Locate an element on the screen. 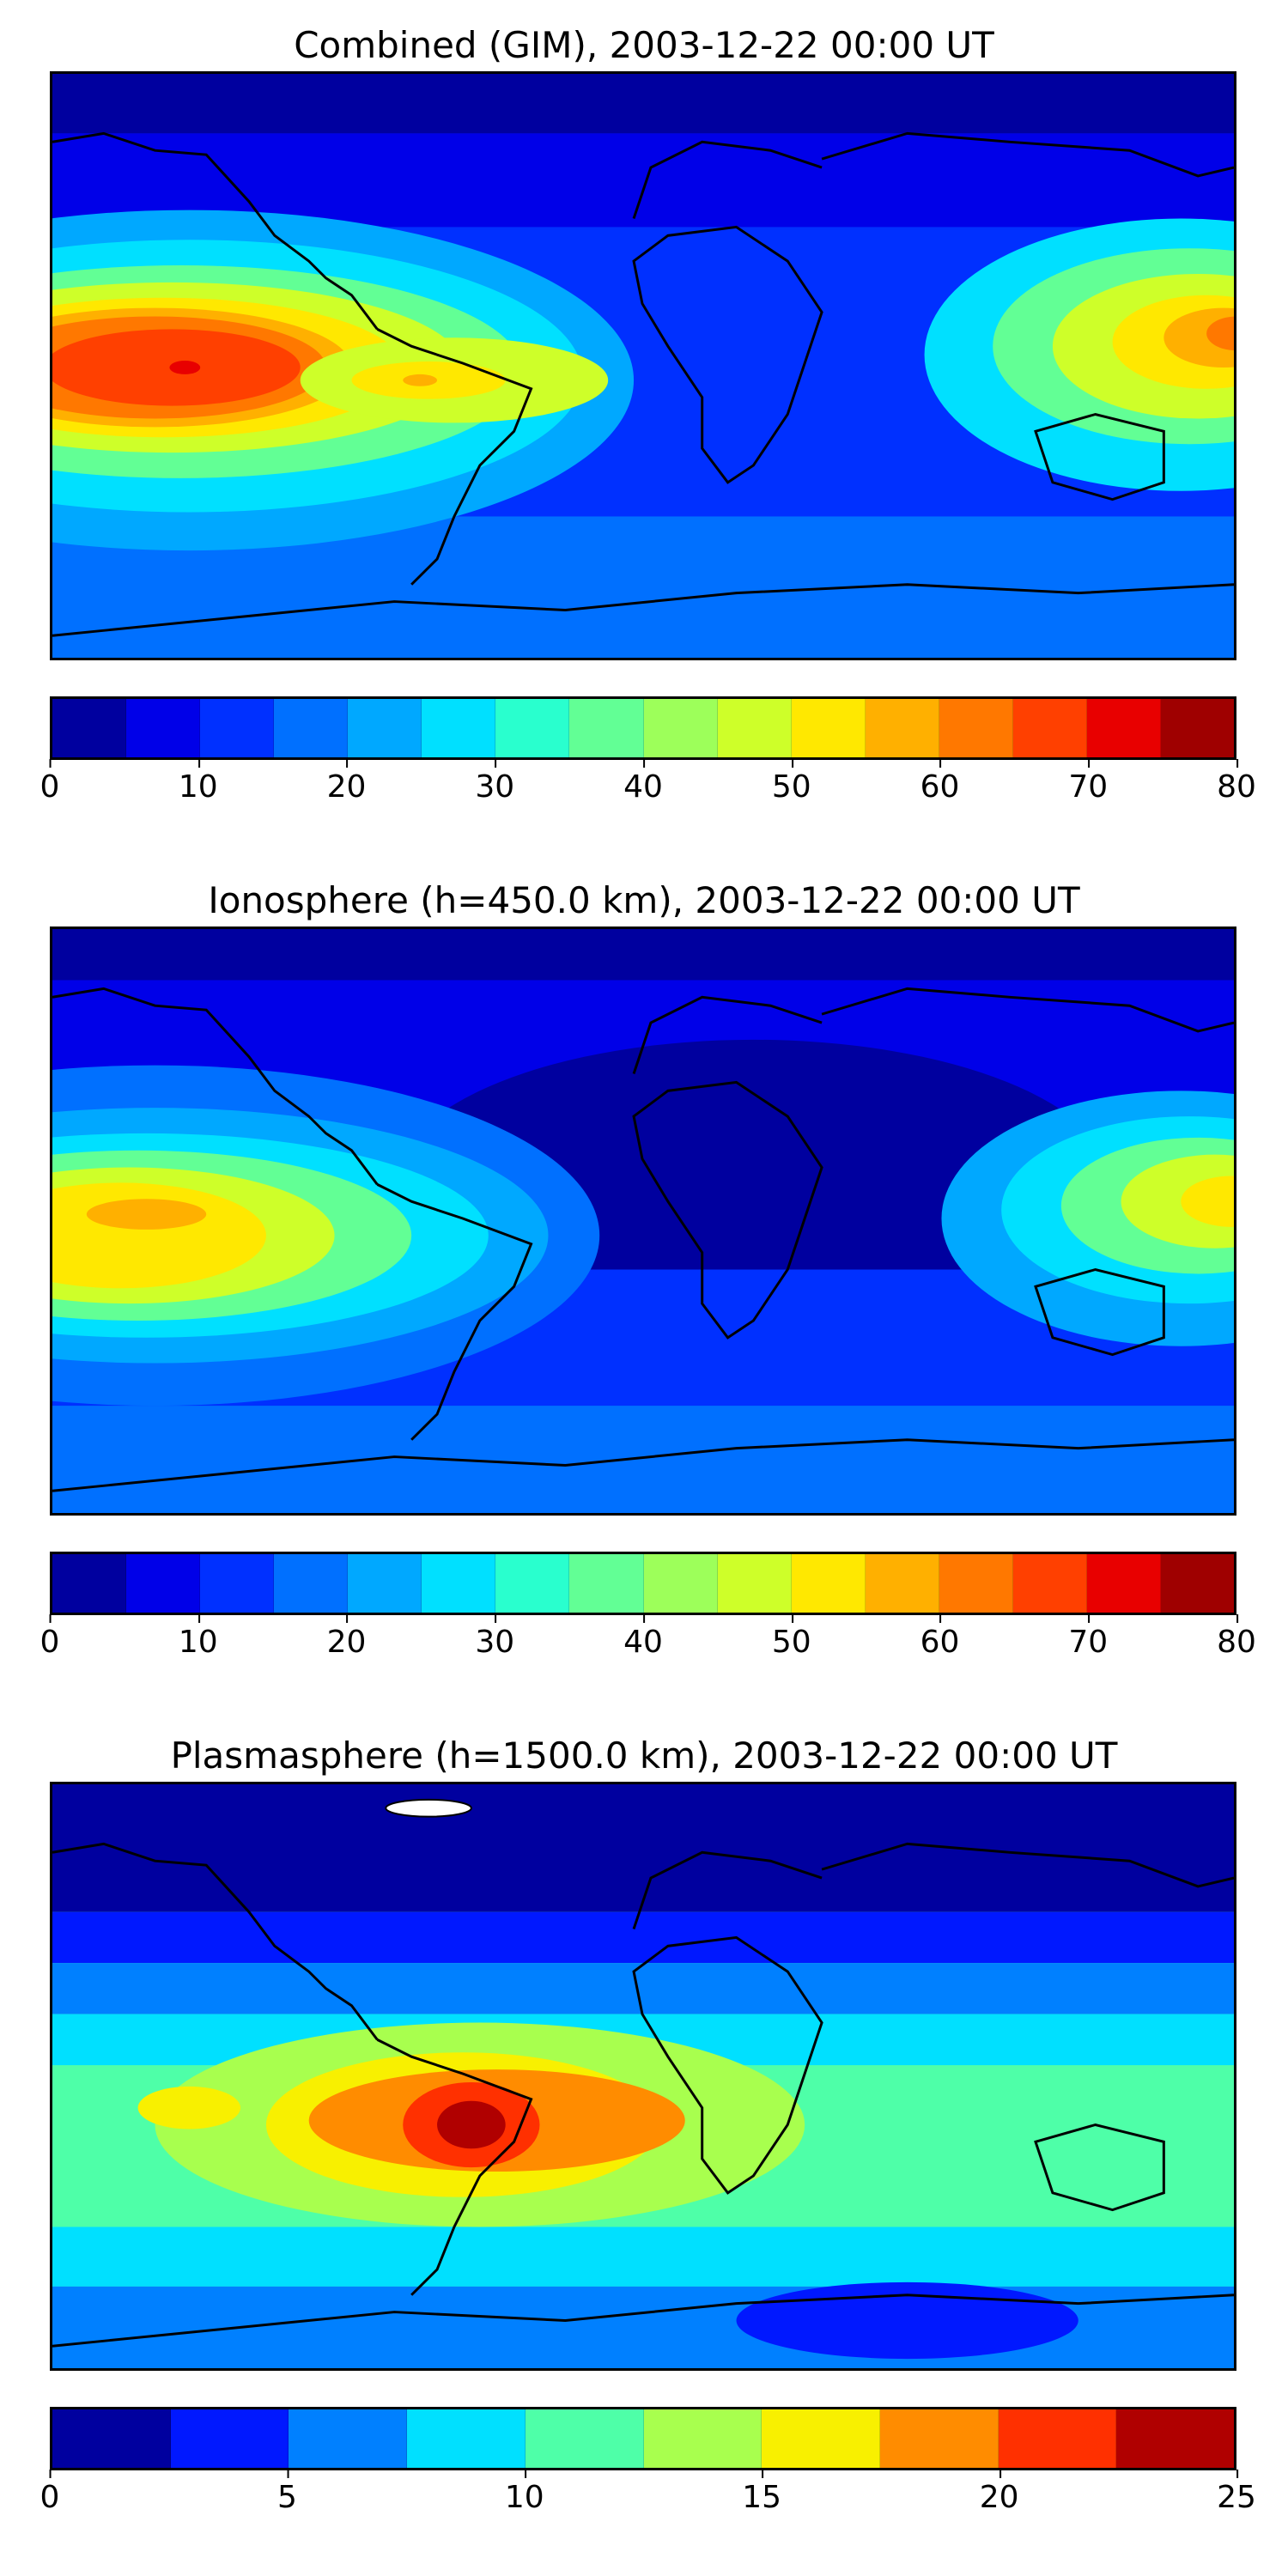 The width and height of the screenshot is (1288, 2576). anomaly-asia-l3 is located at coordinates (1177, 1202).